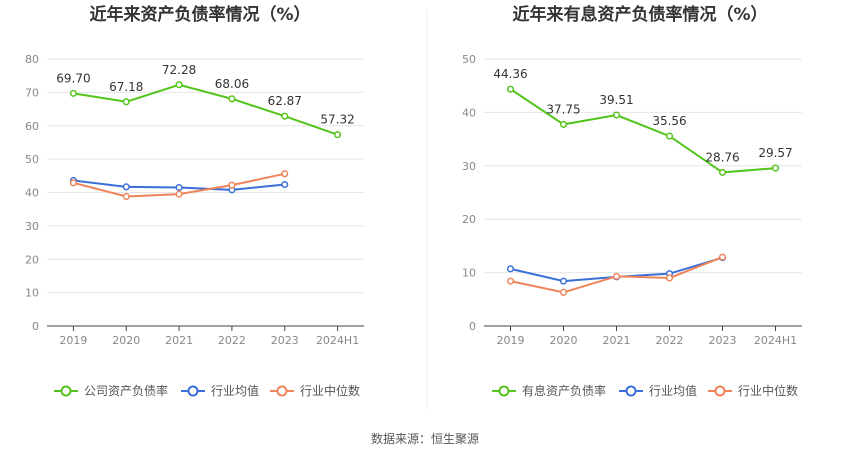 This screenshot has width=850, height=459. What do you see at coordinates (616, 100) in the screenshot?
I see `data-label: 39.51` at bounding box center [616, 100].